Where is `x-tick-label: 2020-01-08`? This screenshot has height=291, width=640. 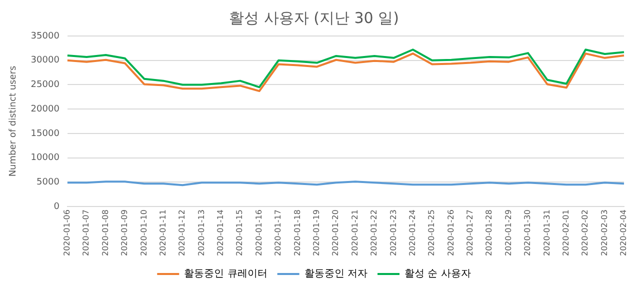 x-tick-label: 2020-01-08 is located at coordinates (105, 233).